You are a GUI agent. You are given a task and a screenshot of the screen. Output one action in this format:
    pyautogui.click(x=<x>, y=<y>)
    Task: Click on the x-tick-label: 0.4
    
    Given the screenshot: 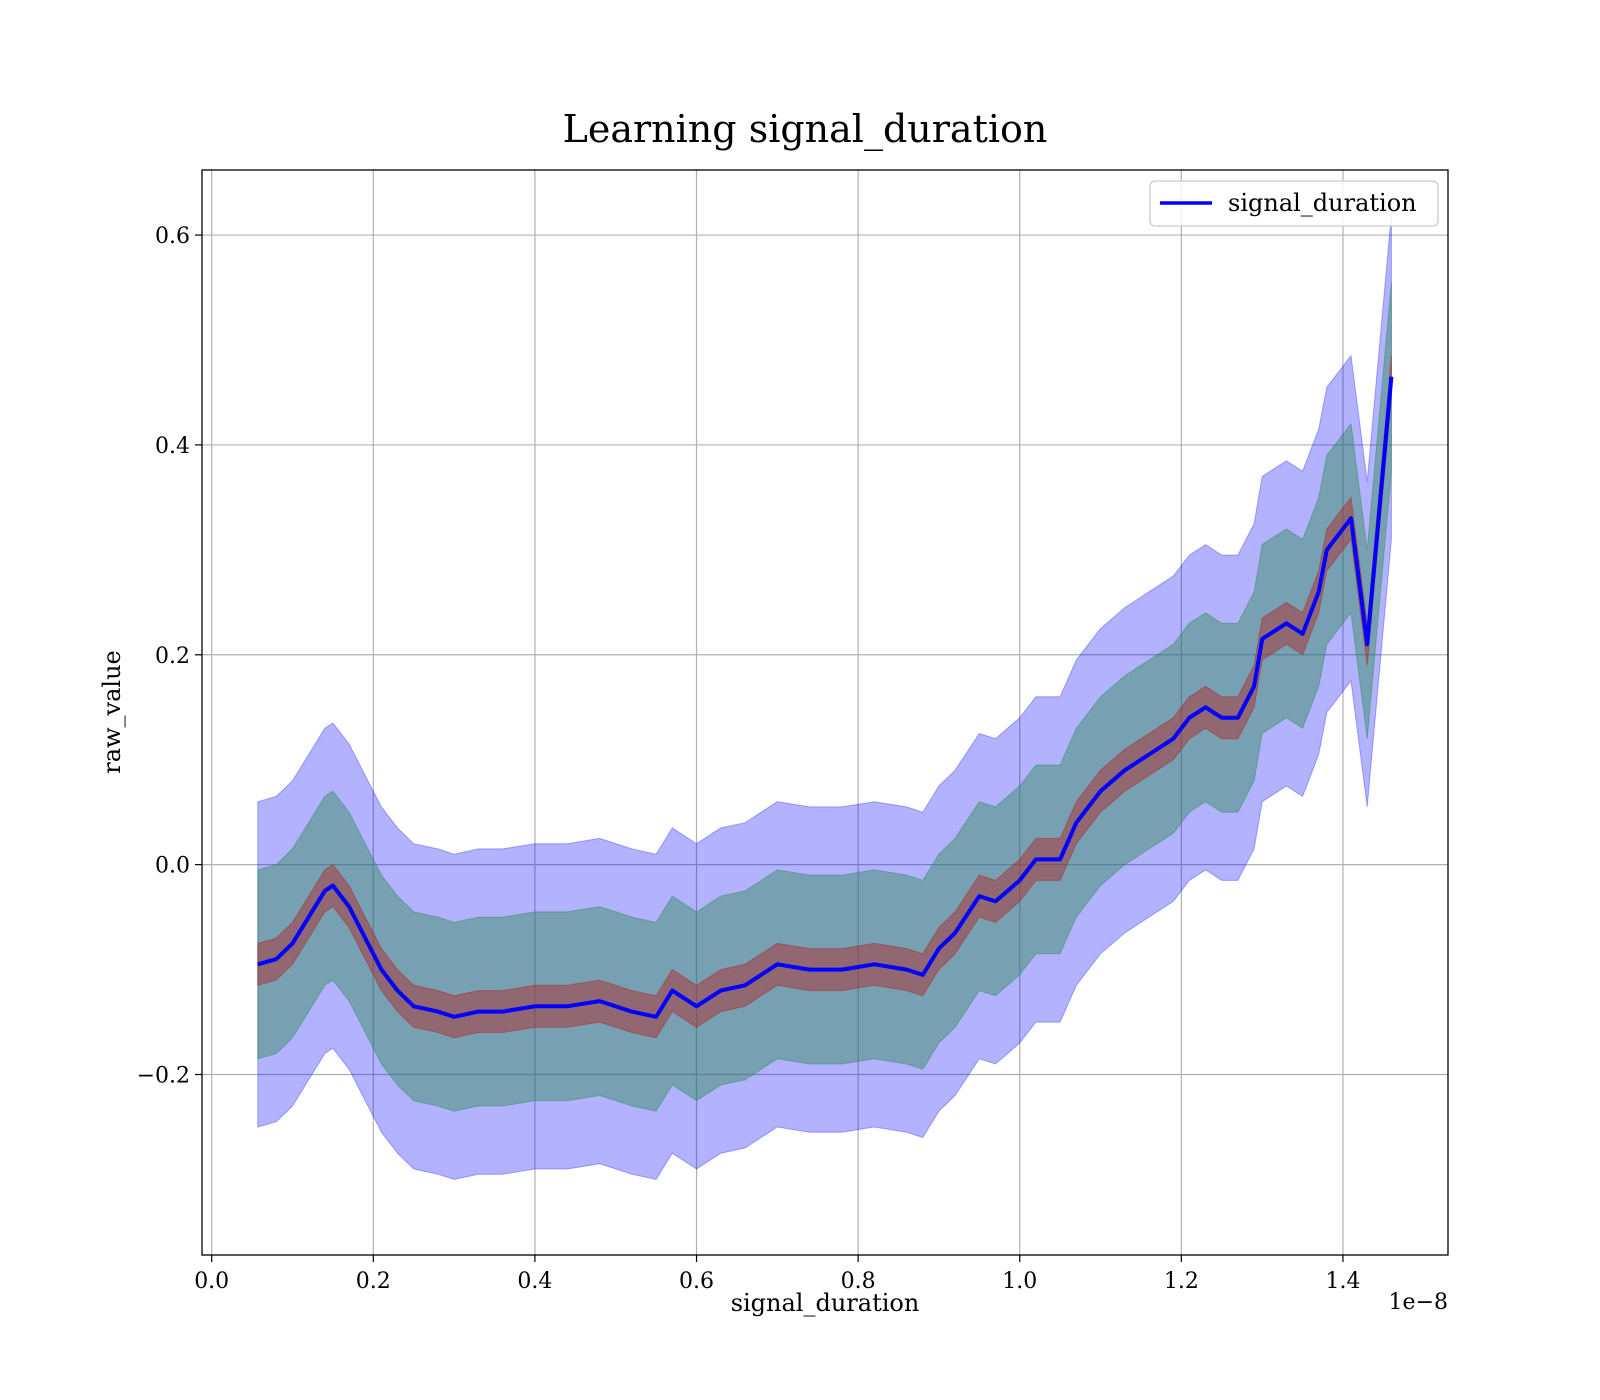 What is the action you would take?
    pyautogui.click(x=534, y=1281)
    